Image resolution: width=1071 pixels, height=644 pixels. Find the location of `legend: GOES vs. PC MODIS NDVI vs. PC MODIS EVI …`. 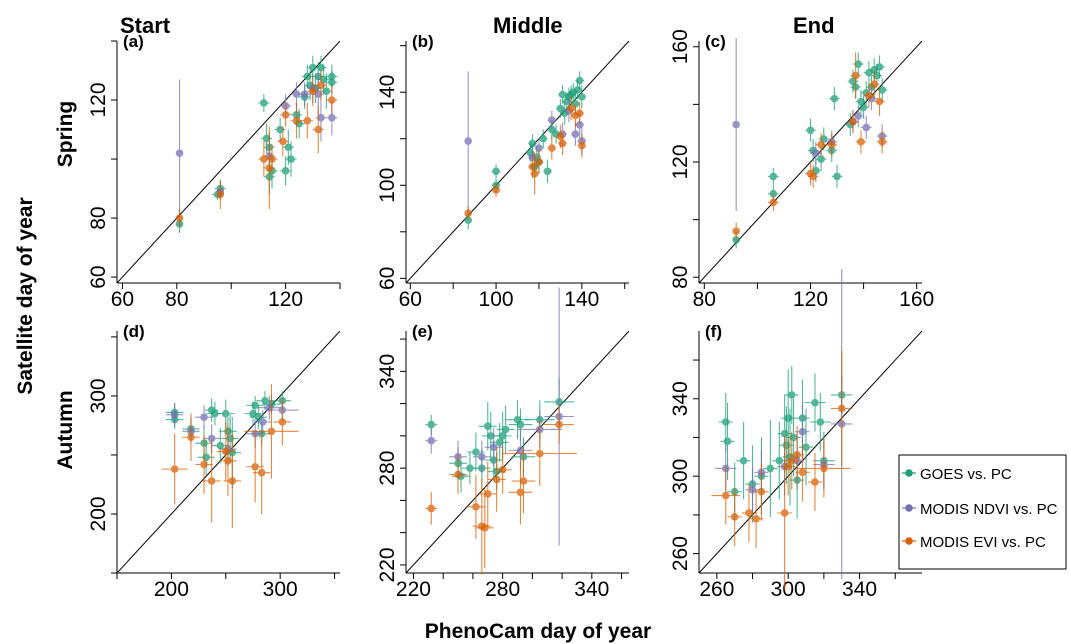

legend: GOES vs. PC MODIS NDVI vs. PC MODIS EVI … is located at coordinates (982, 512).